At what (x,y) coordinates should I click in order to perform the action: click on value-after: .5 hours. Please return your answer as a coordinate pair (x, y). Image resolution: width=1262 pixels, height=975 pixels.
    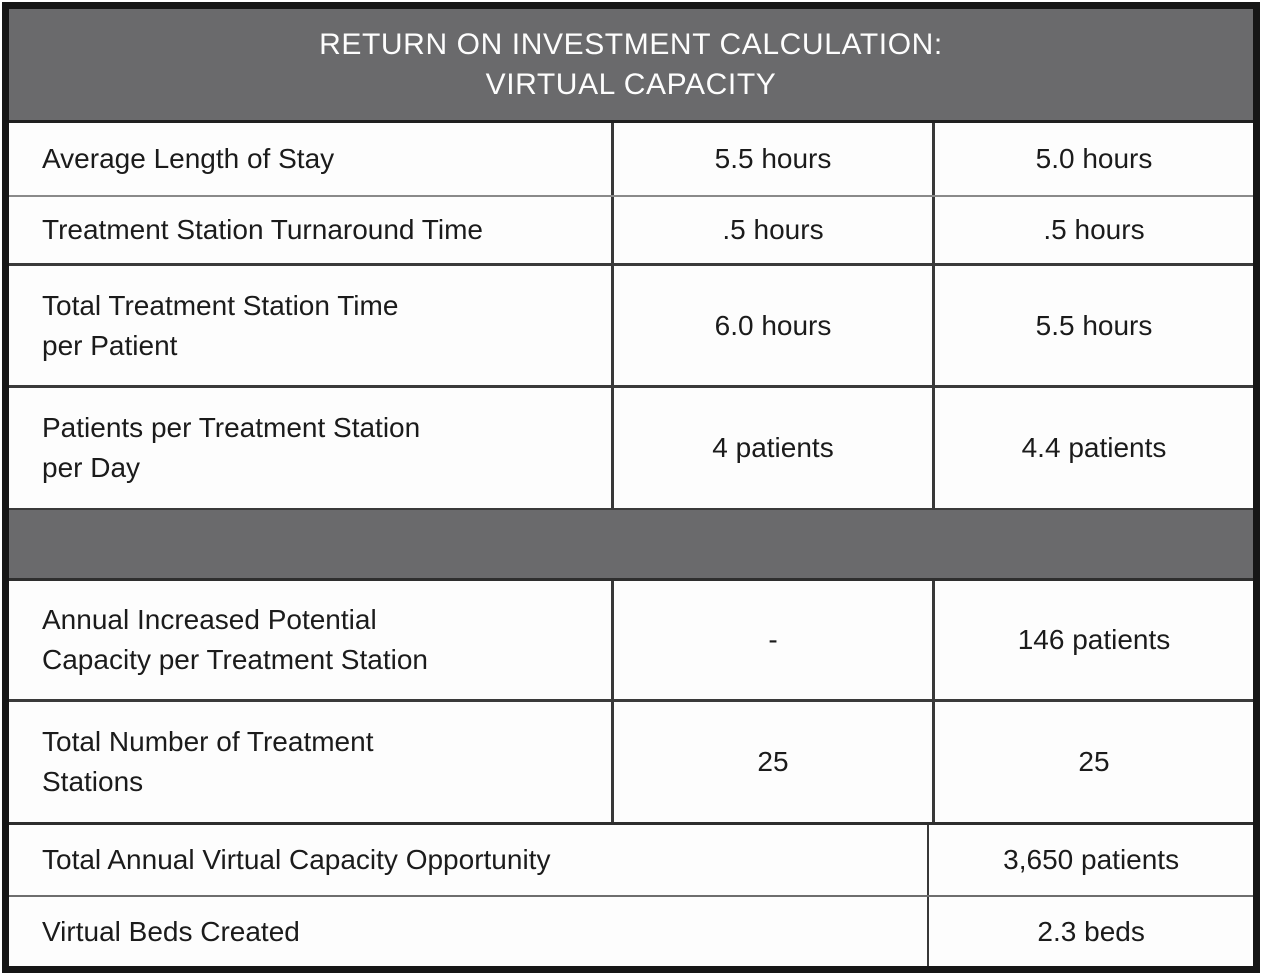
    Looking at the image, I should click on (1094, 229).